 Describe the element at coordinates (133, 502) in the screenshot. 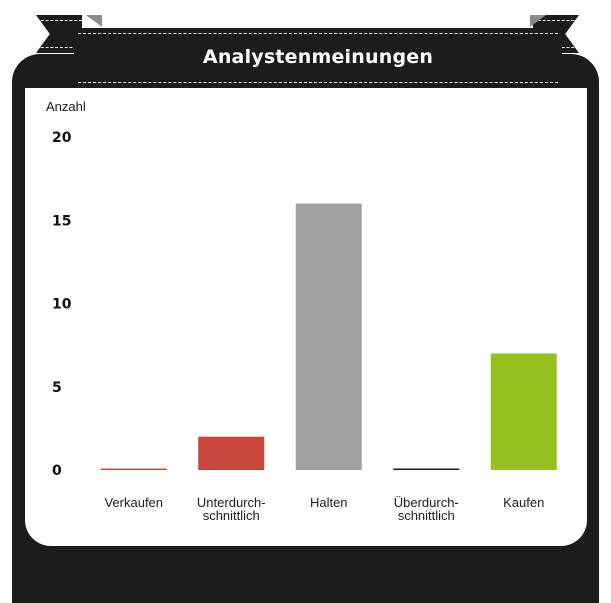

I see `x-tick-label: Verkaufen` at that location.